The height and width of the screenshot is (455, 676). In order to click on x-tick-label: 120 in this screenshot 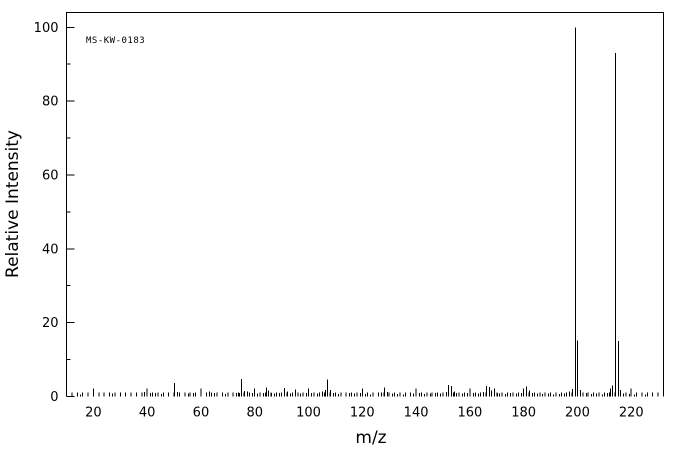, I will do `click(362, 413)`.